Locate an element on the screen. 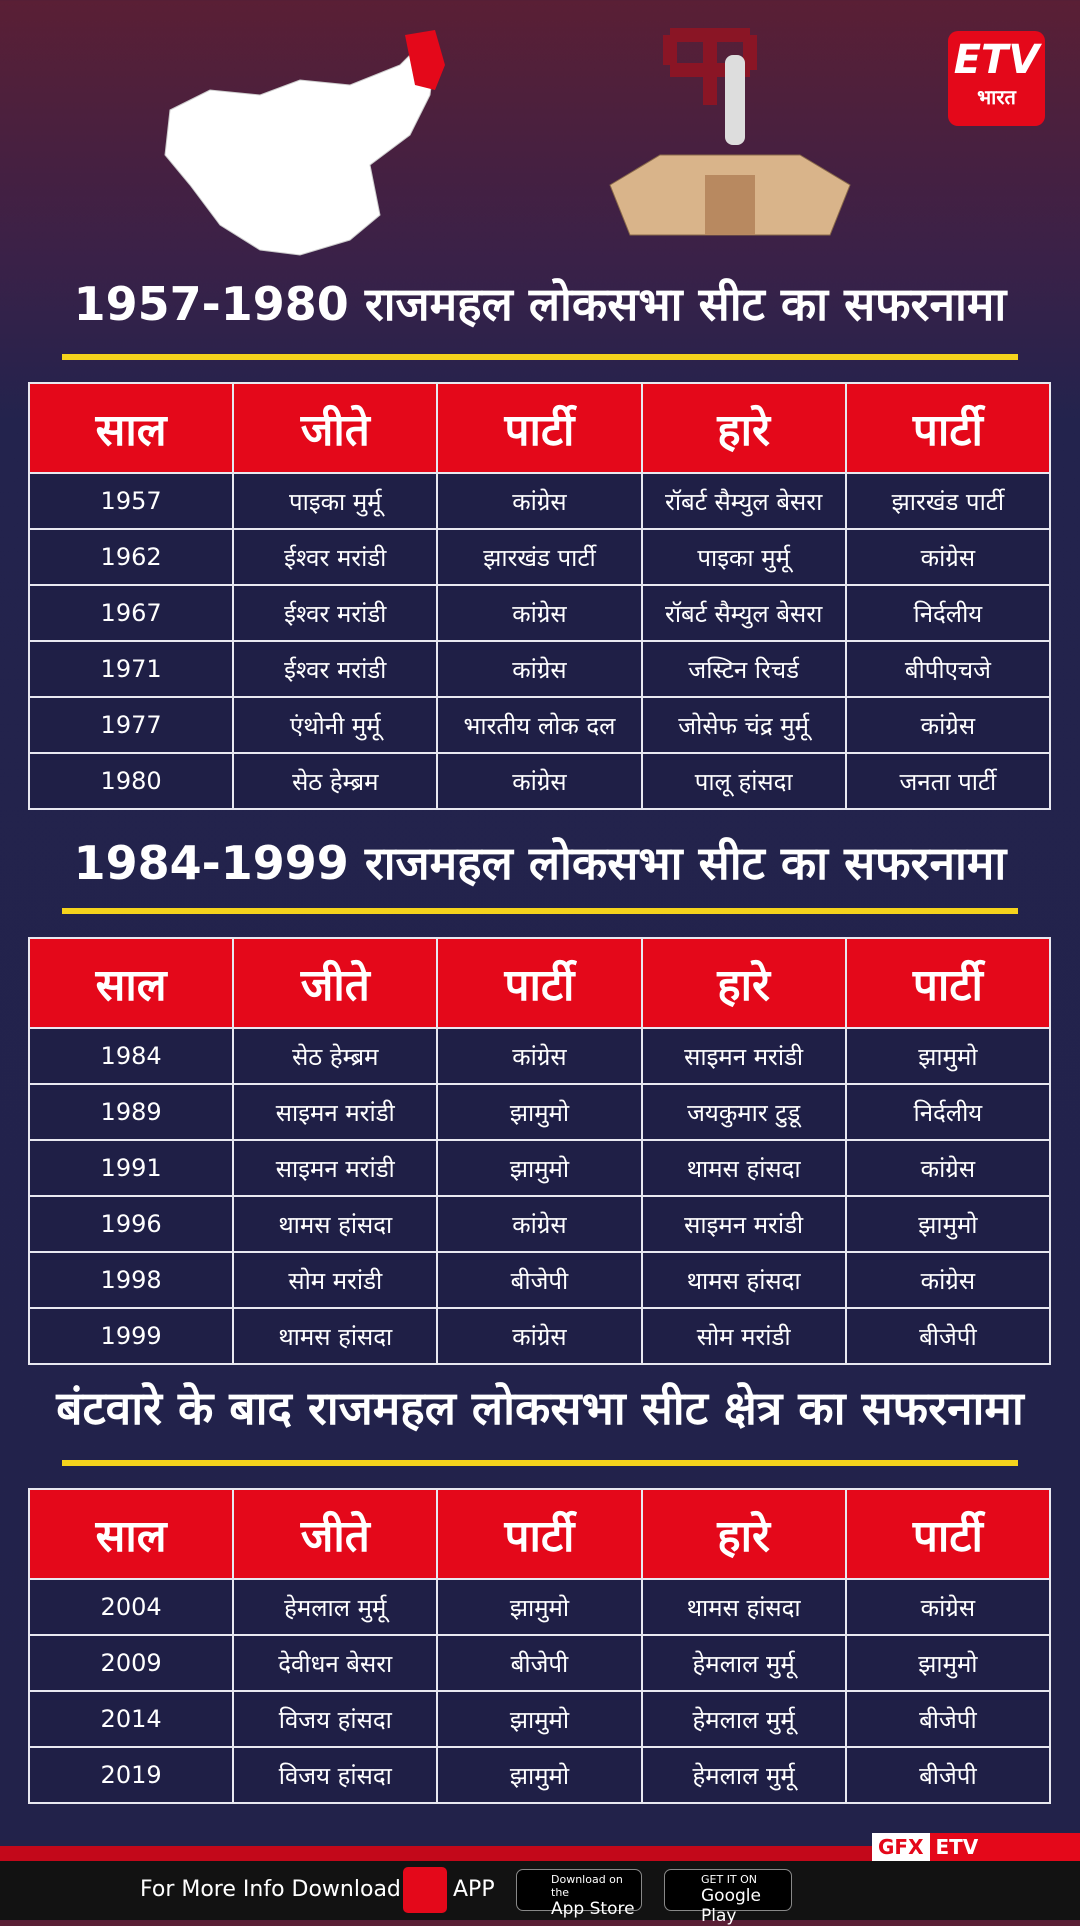 This screenshot has width=1080, height=1926. parliament-illustration is located at coordinates (735, 142).